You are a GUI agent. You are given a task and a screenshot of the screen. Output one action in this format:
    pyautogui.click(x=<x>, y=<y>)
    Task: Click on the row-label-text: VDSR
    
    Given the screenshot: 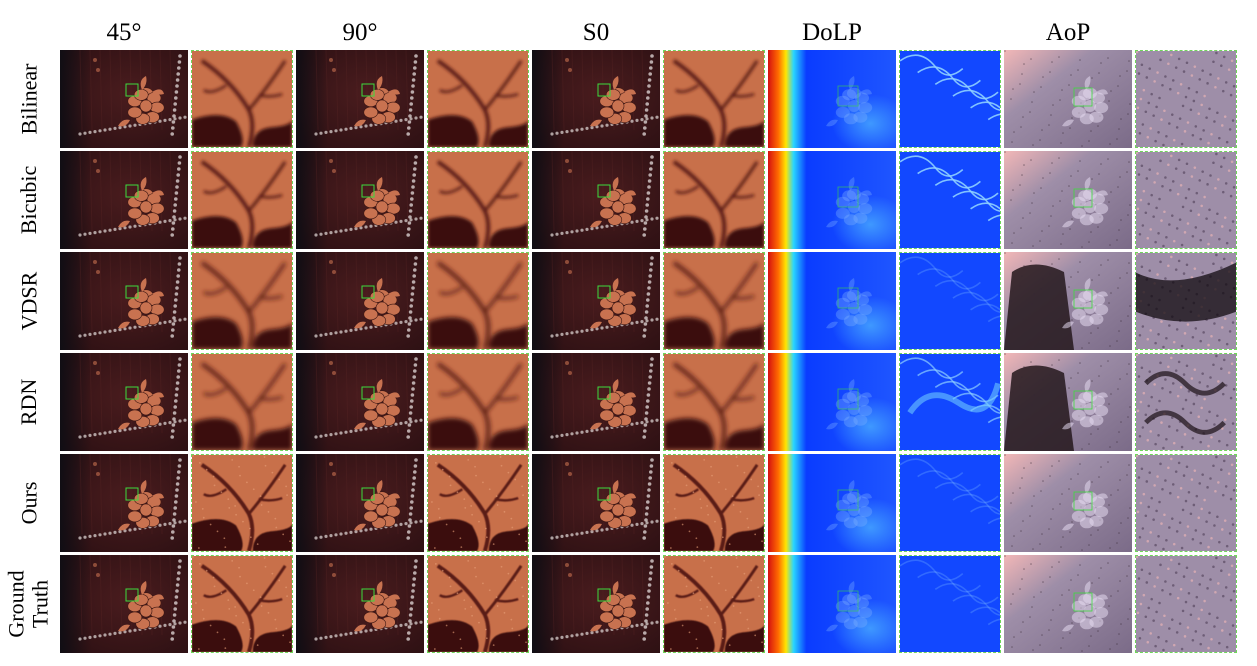 What is the action you would take?
    pyautogui.click(x=28, y=301)
    